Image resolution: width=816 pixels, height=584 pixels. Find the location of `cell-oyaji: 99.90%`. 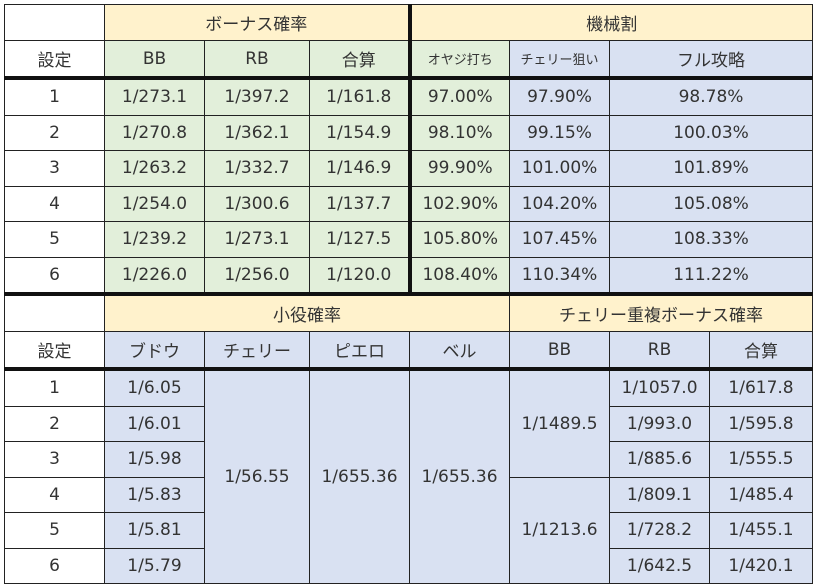

cell-oyaji: 99.90% is located at coordinates (459, 168).